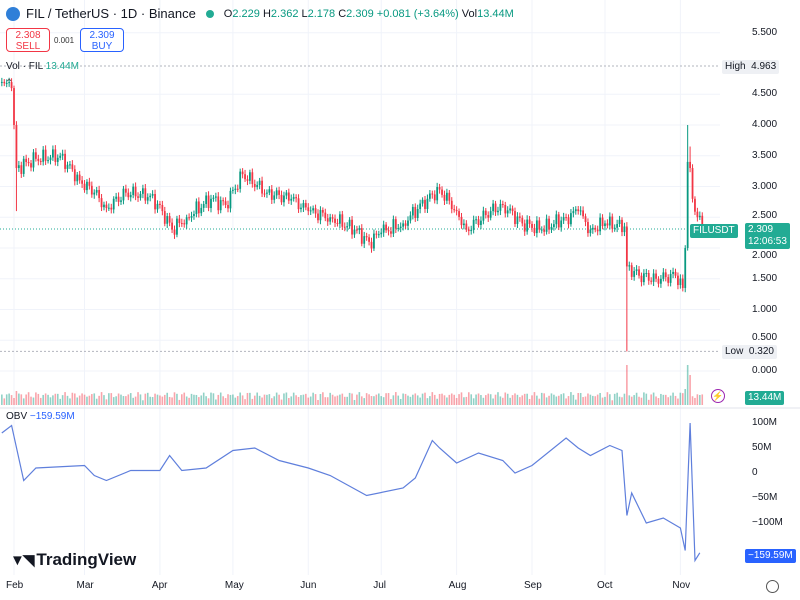 The image size is (800, 600). Describe the element at coordinates (772, 586) in the screenshot. I see `settings-icon` at that location.